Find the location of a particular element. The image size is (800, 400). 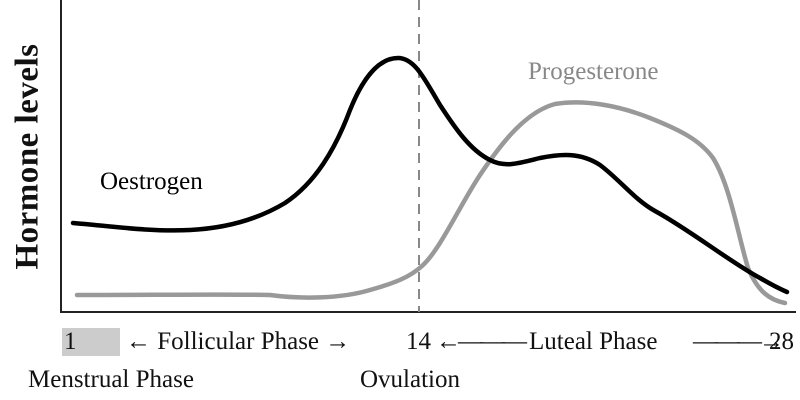

x-tick-day-1: 1 is located at coordinates (70, 341).